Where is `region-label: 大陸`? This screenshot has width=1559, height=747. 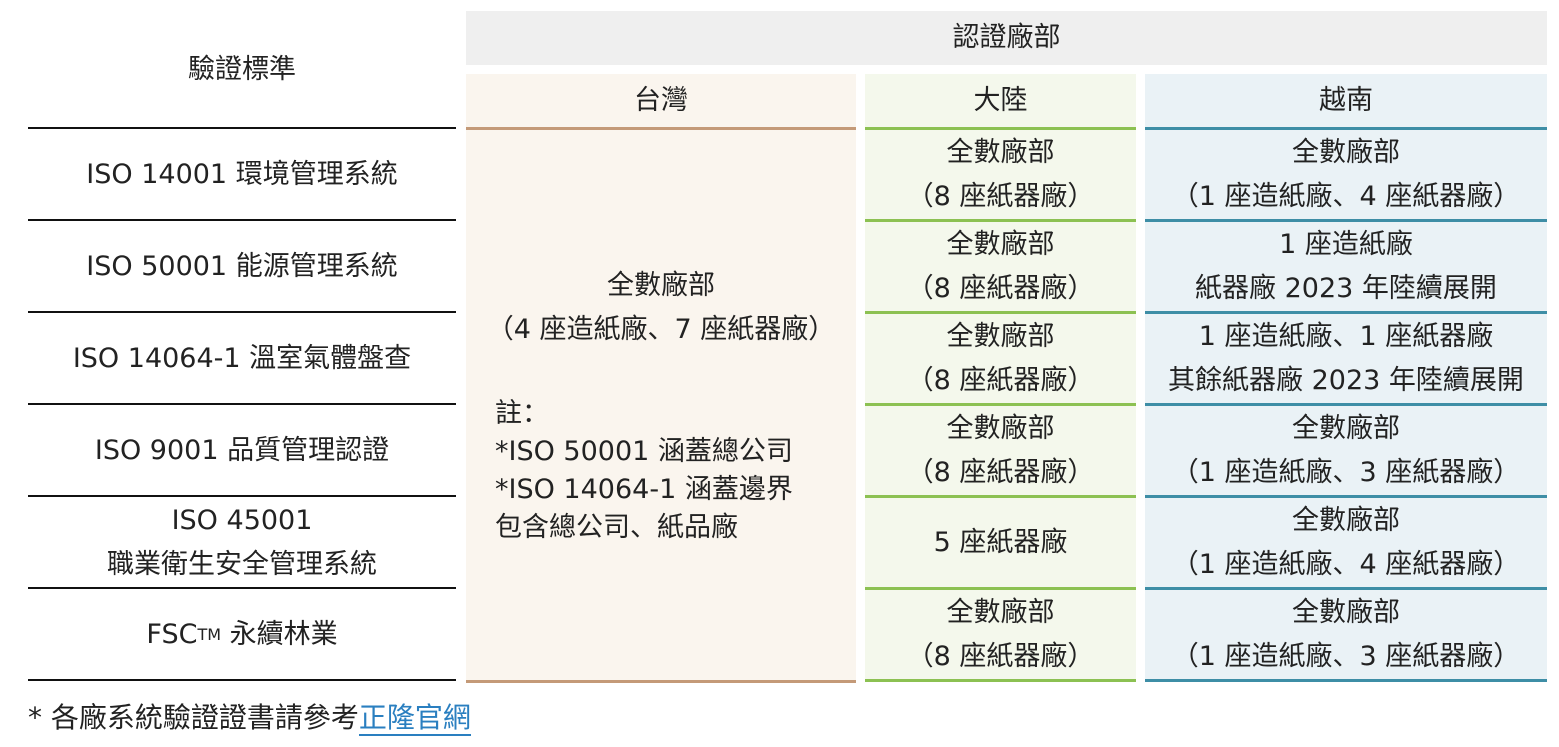
region-label: 大陸 is located at coordinates (1000, 100).